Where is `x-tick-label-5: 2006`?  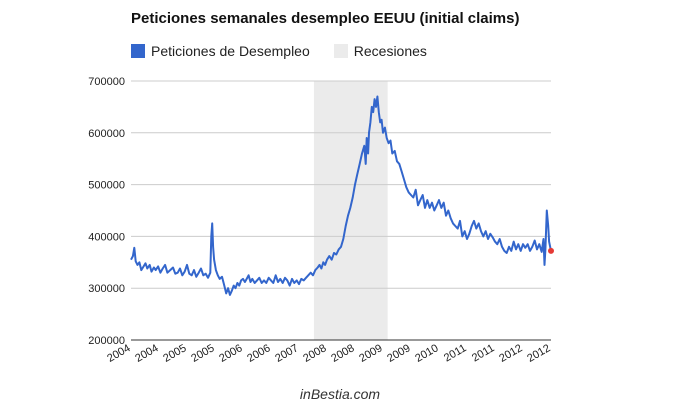 x-tick-label-5: 2006 is located at coordinates (258, 353).